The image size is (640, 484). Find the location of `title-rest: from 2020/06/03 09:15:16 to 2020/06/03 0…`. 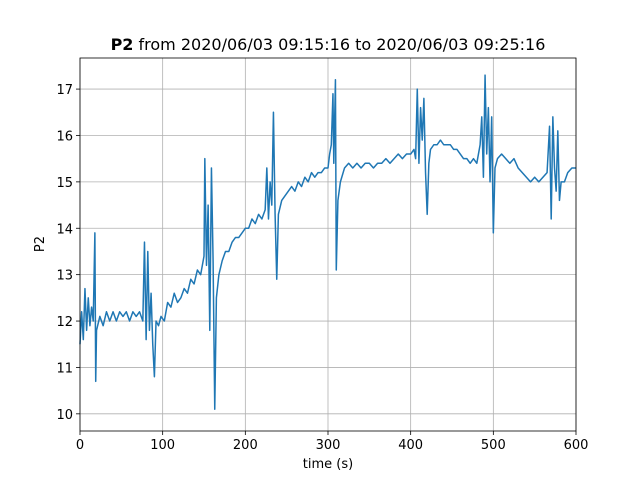

title-rest: from 2020/06/03 09:15:16 to 2020/06/03 0… is located at coordinates (342, 44).